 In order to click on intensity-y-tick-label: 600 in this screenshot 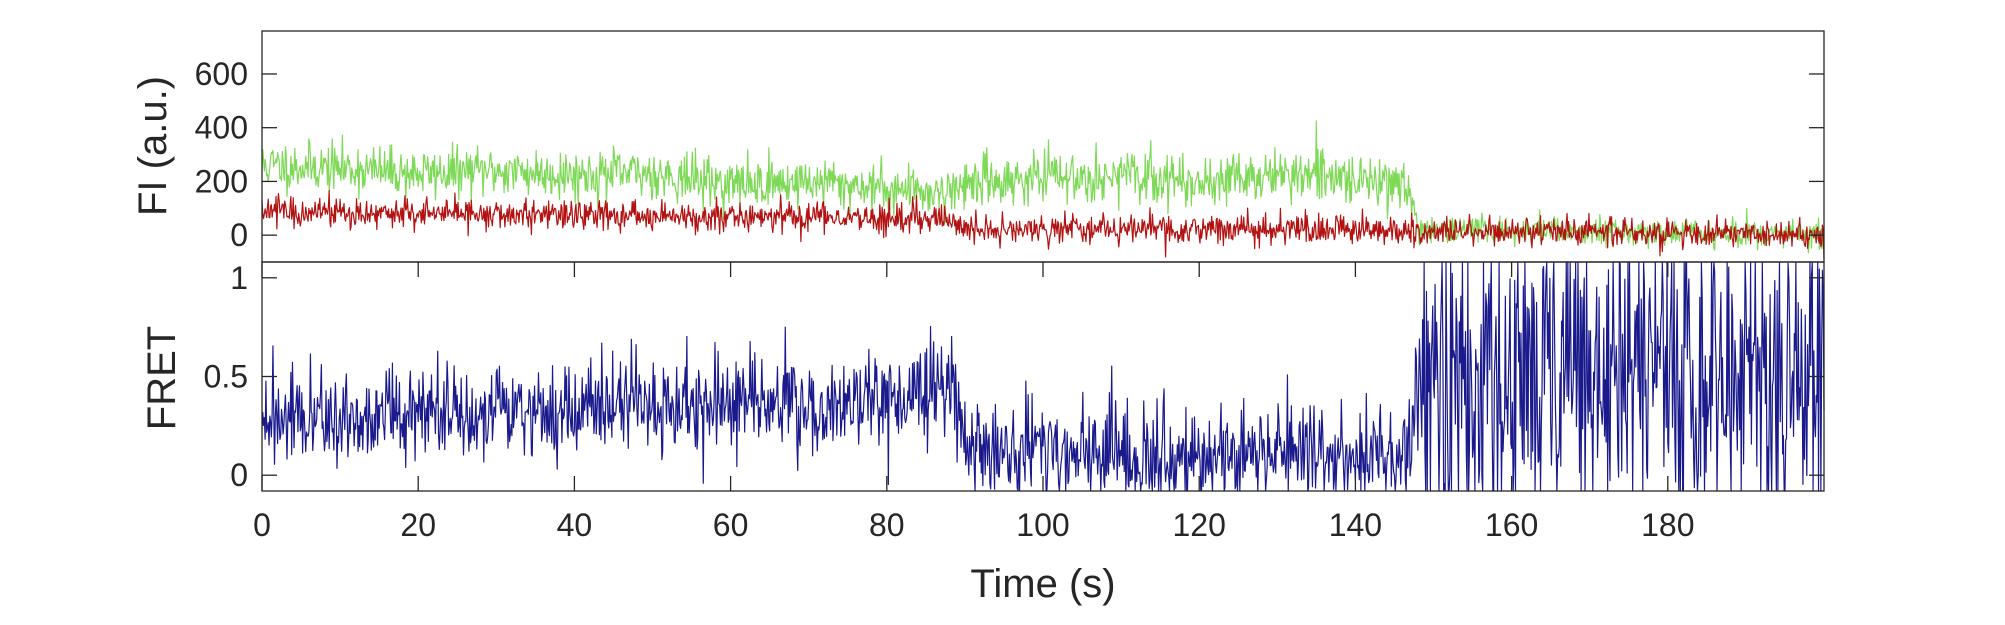, I will do `click(221, 74)`.